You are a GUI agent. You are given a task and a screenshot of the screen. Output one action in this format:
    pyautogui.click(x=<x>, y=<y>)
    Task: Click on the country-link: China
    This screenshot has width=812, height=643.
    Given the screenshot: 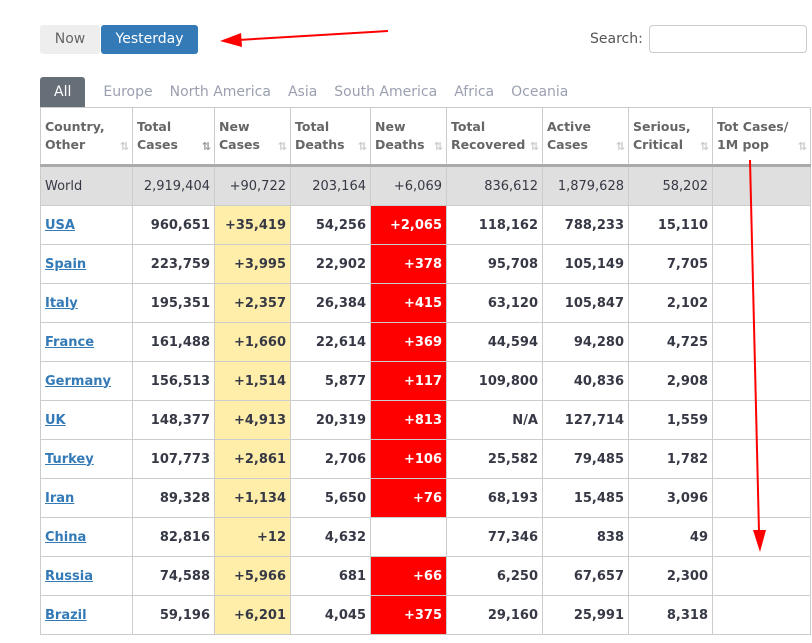 What is the action you would take?
    pyautogui.click(x=66, y=537)
    